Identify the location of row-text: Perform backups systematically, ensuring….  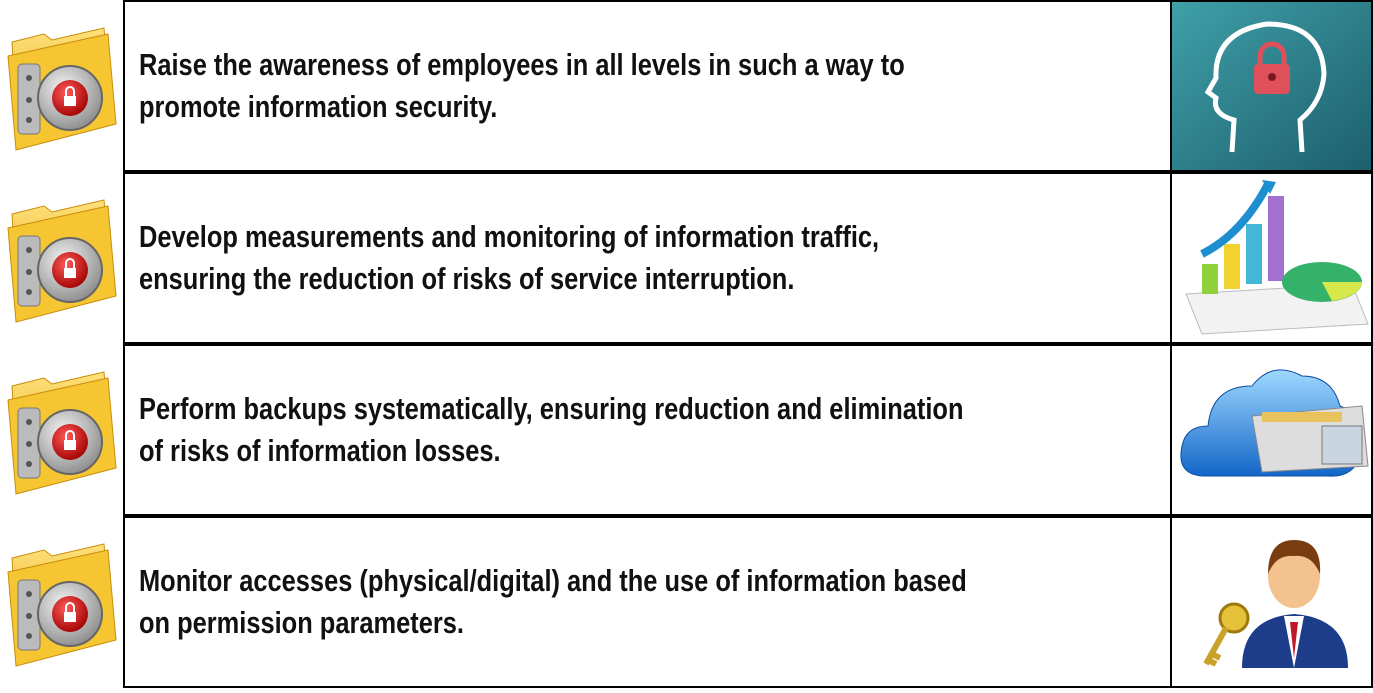
(551, 429).